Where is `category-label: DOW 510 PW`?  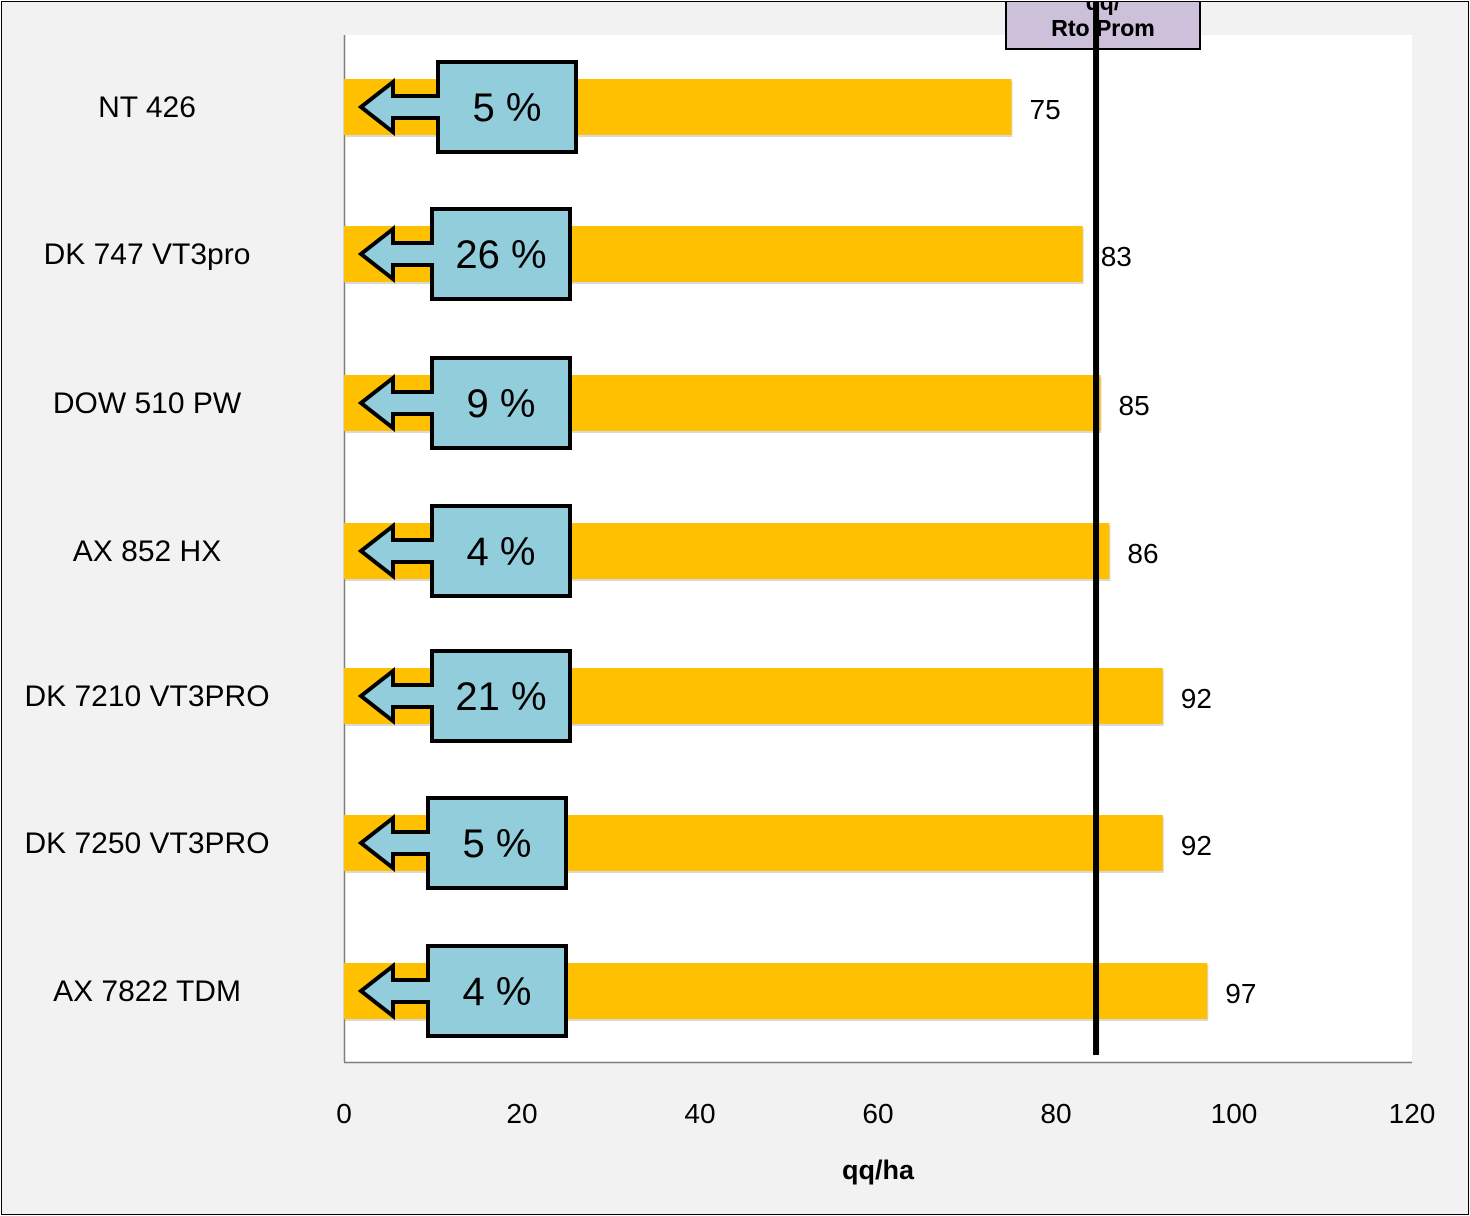 category-label: DOW 510 PW is located at coordinates (147, 403).